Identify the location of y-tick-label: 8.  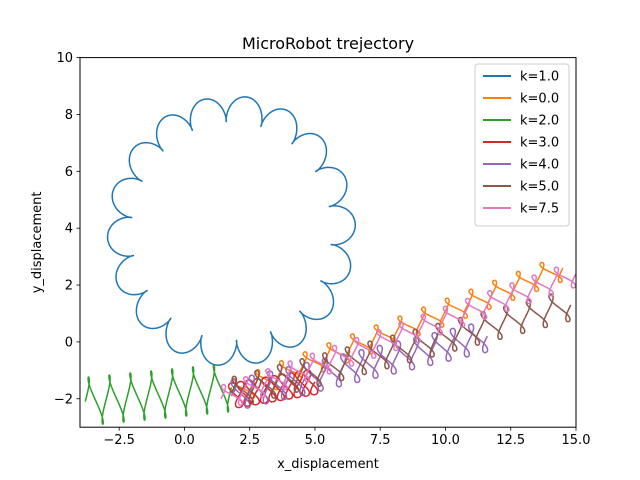
(69, 115).